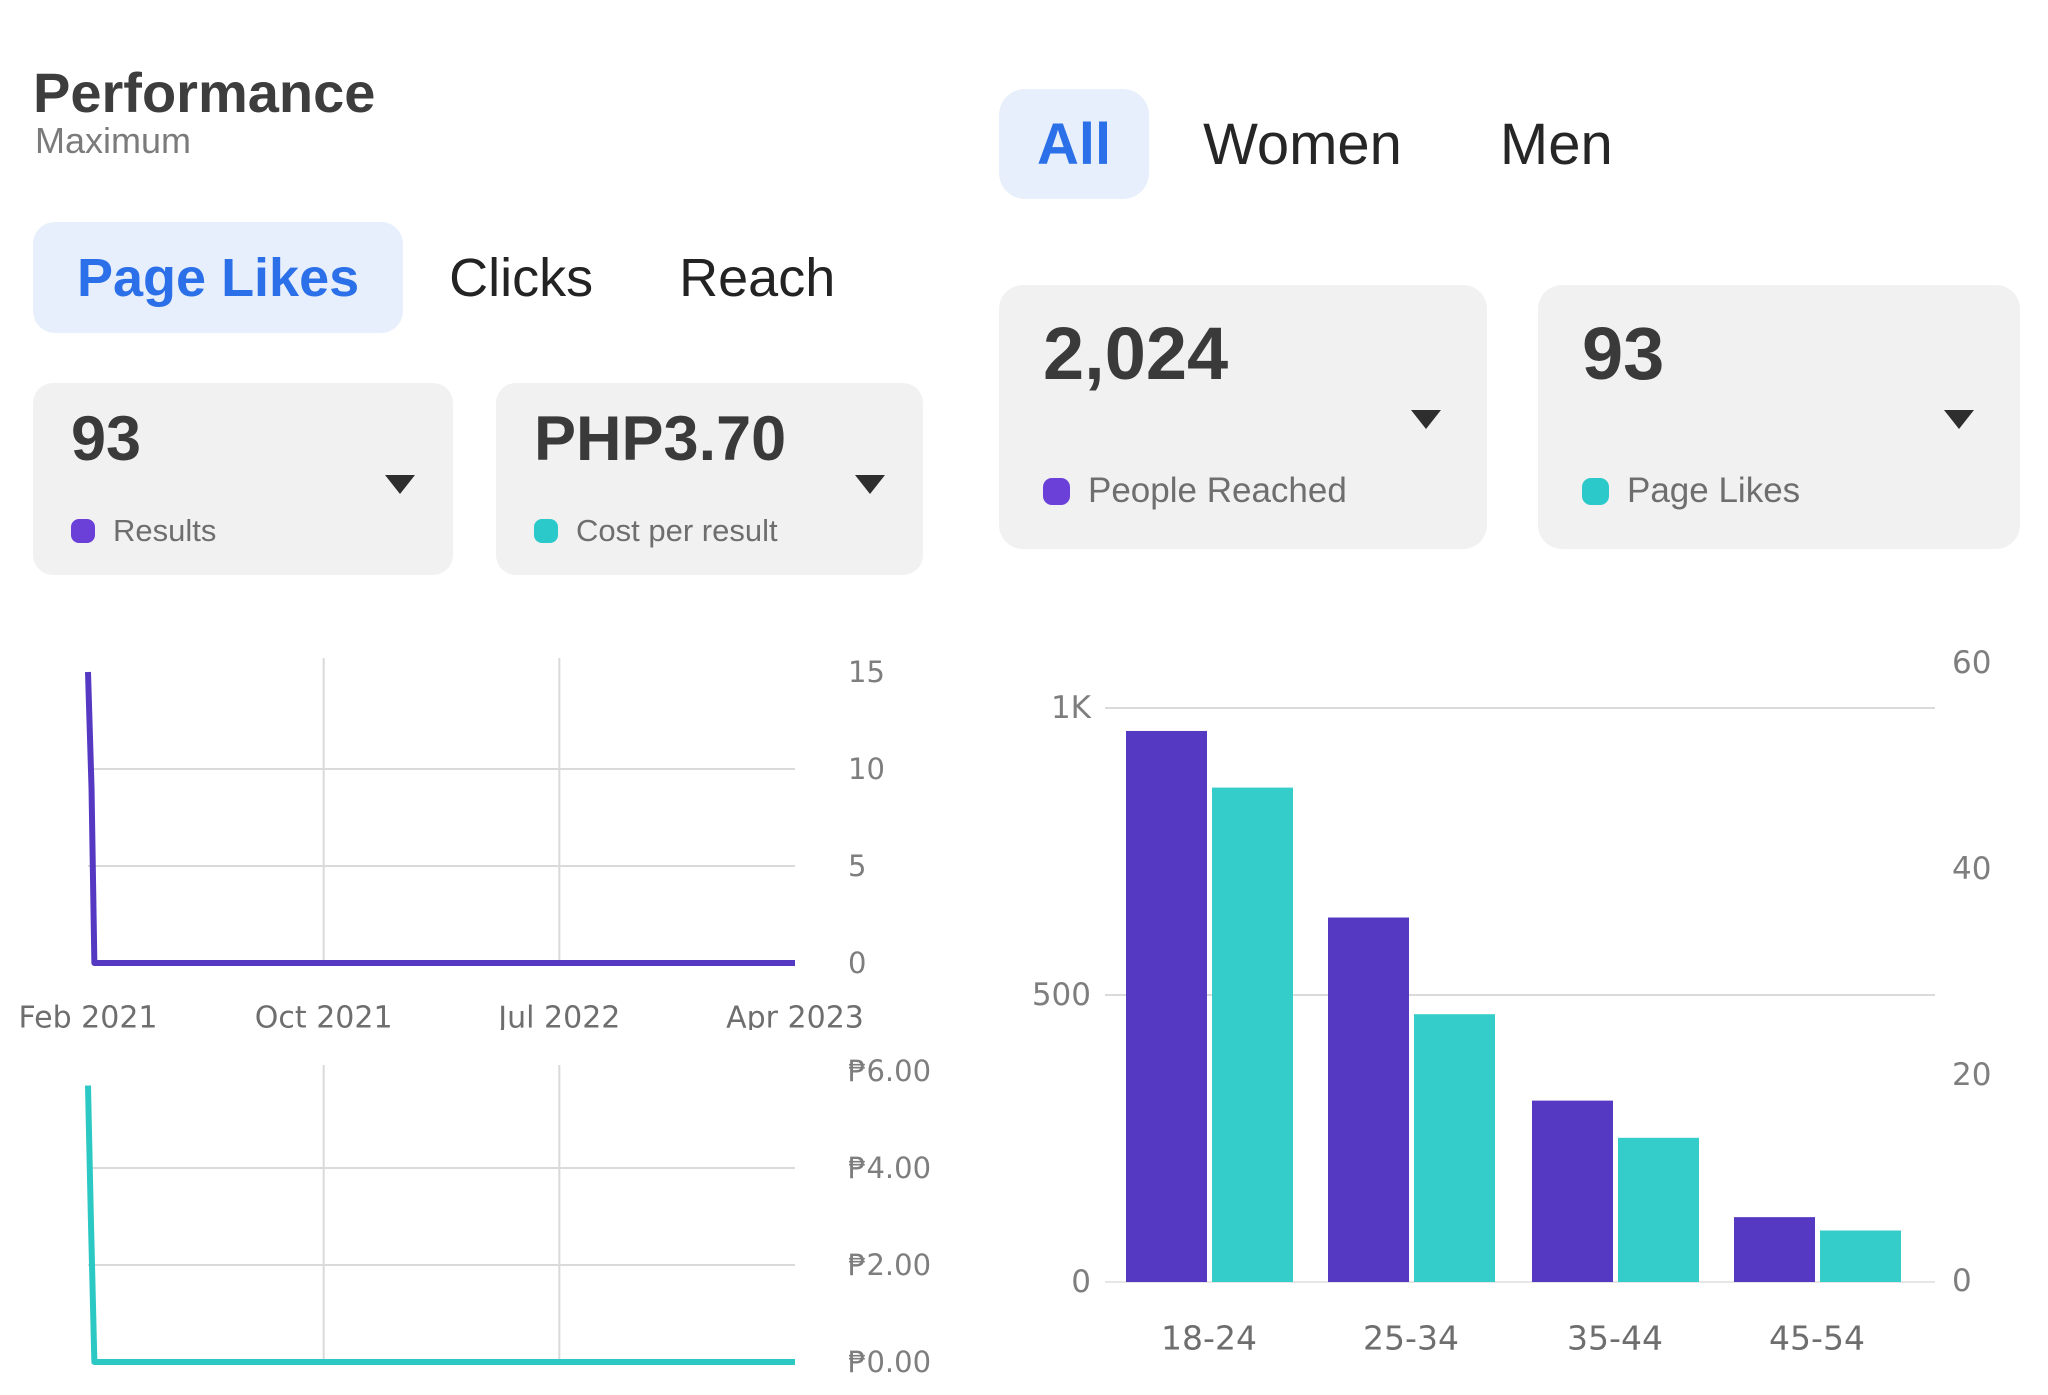  Describe the element at coordinates (434, 277) in the screenshot. I see `metric-tabs: Page Likes Clicks Reach` at that location.